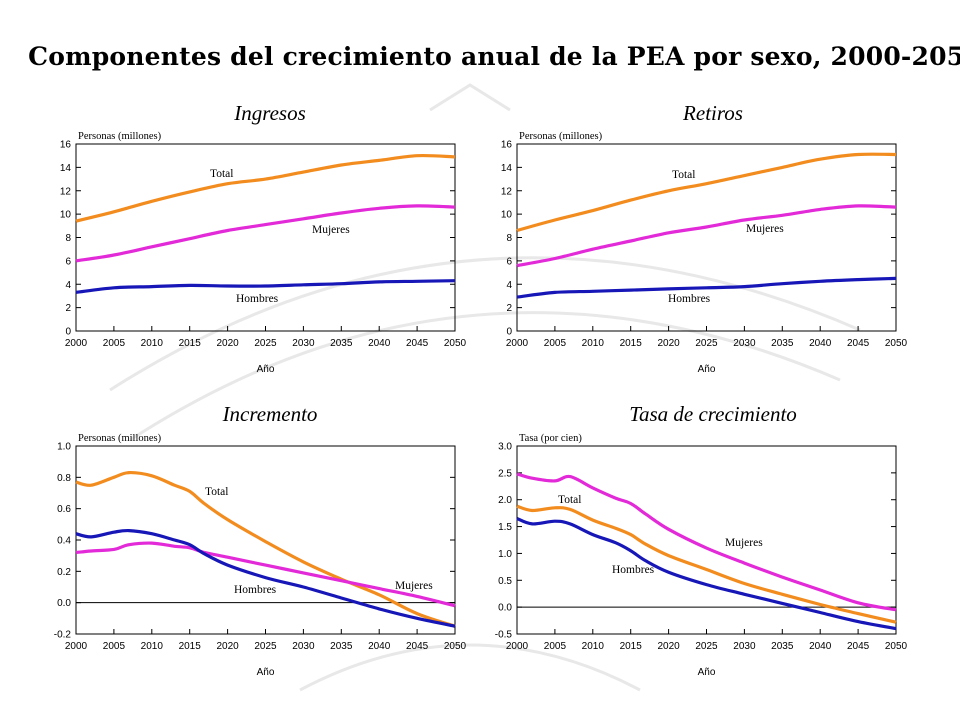 The width and height of the screenshot is (960, 720). I want to click on y-tick-label: -0.2, so click(63, 635).